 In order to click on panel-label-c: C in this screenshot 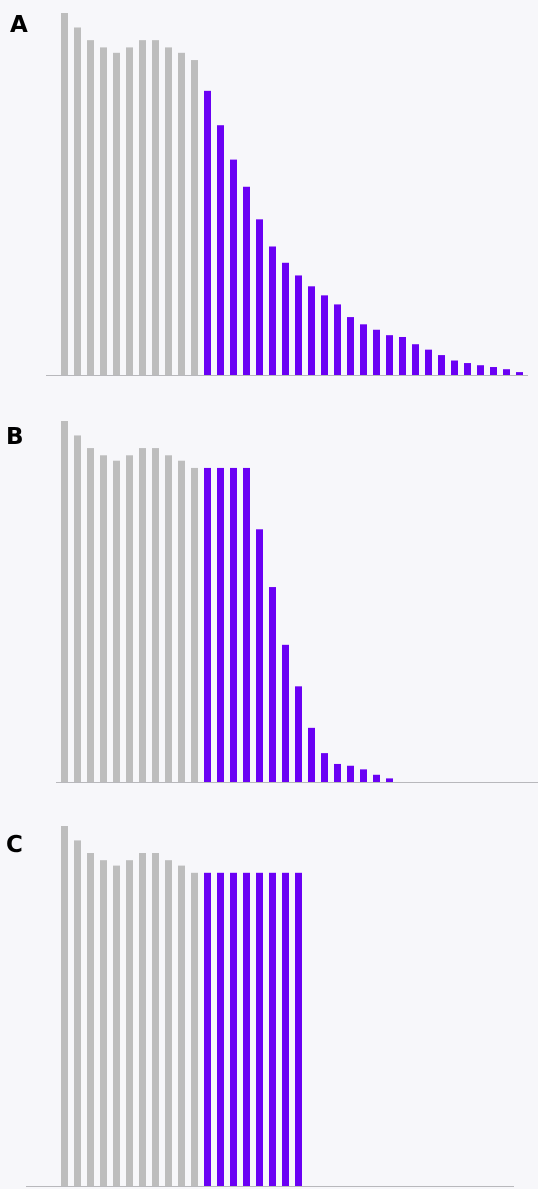, I will do `click(14, 845)`.